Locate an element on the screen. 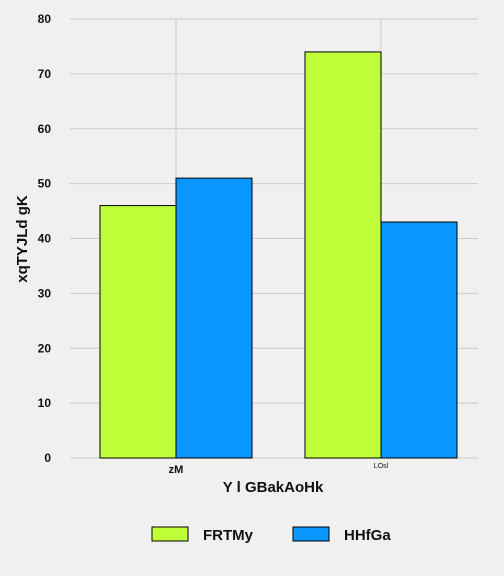 This screenshot has width=504, height=576. x-axis-label: Y l GBakAoHk is located at coordinates (273, 487).